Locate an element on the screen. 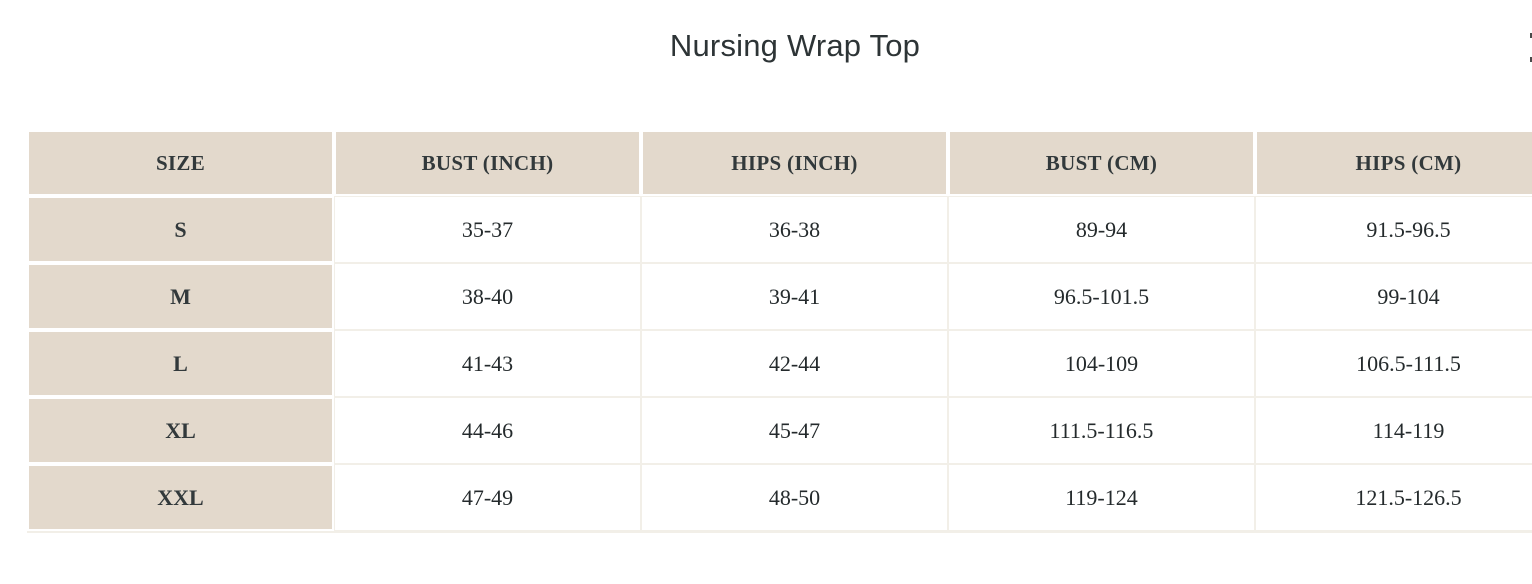  hips-cm-cell: 91.5-96.5 is located at coordinates (1393, 229).